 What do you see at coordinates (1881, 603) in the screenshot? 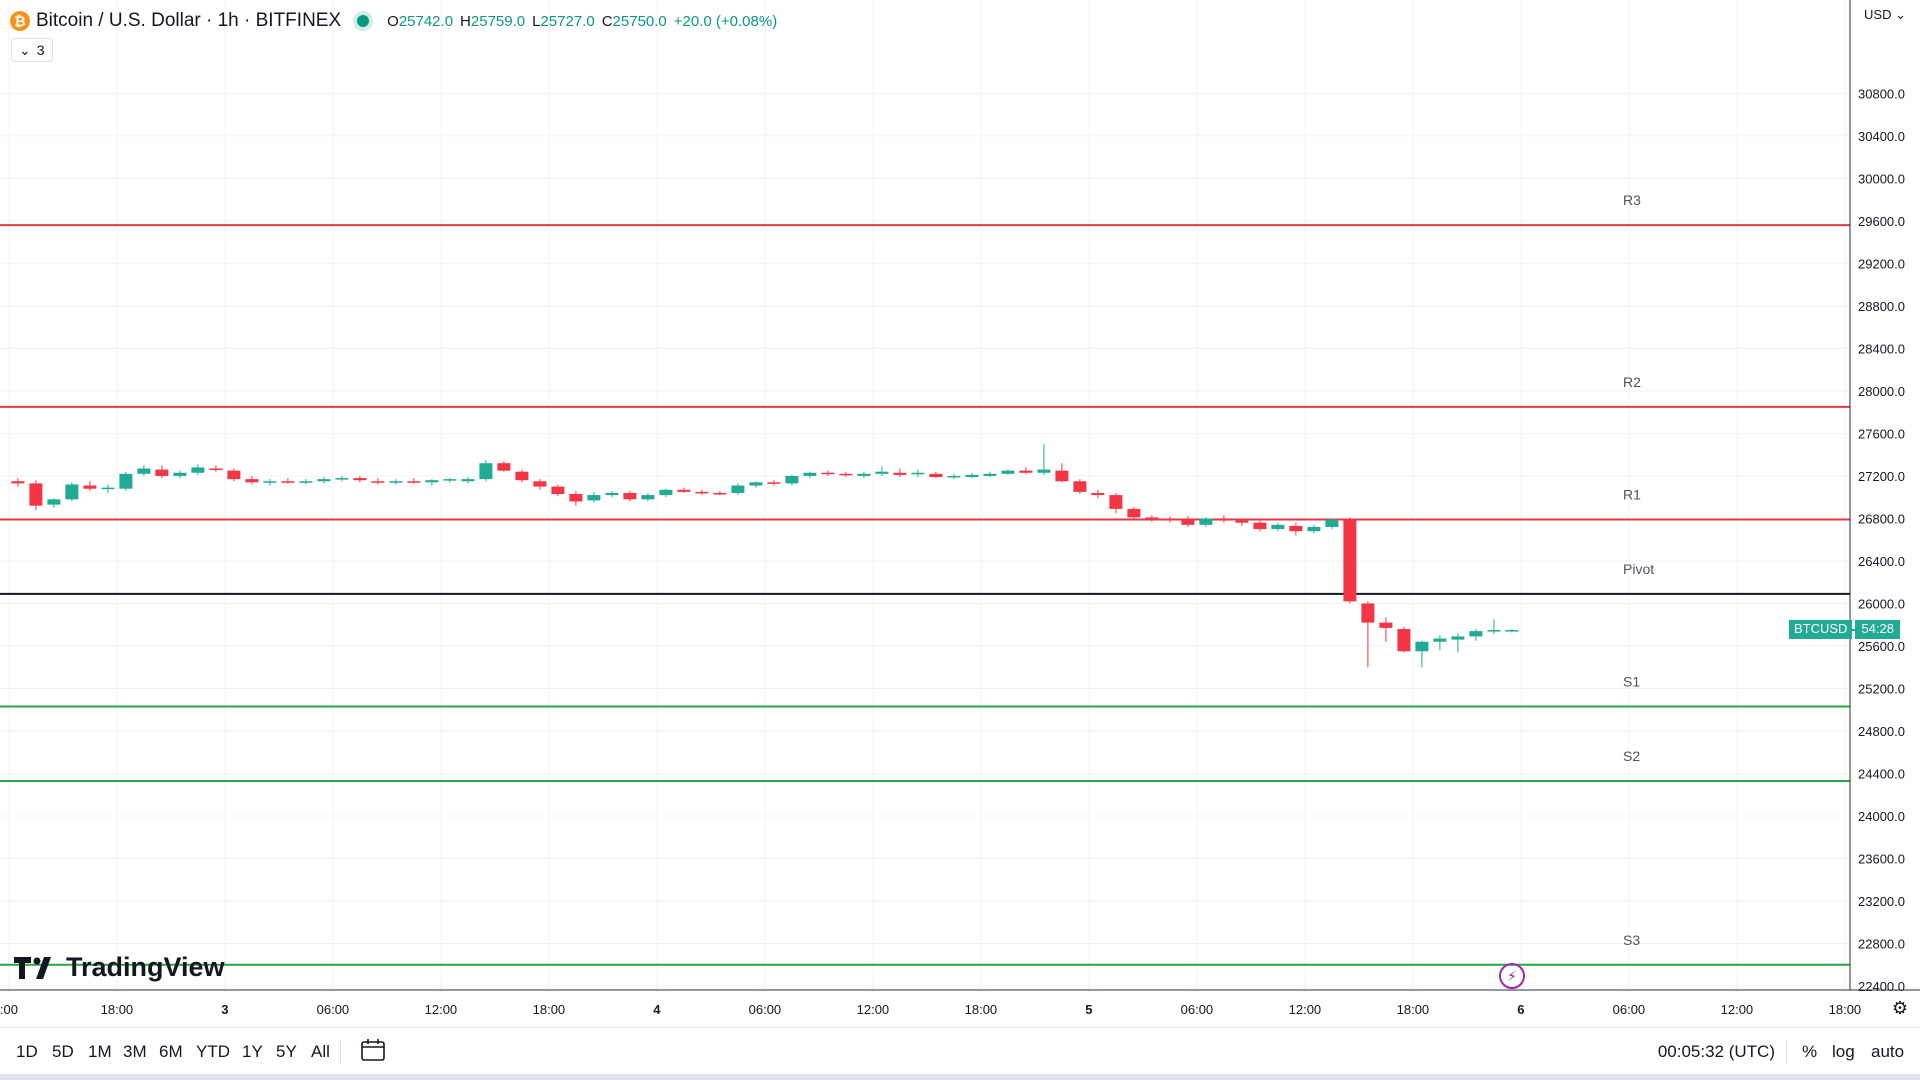
I see `price-tick-label: 26000.0` at bounding box center [1881, 603].